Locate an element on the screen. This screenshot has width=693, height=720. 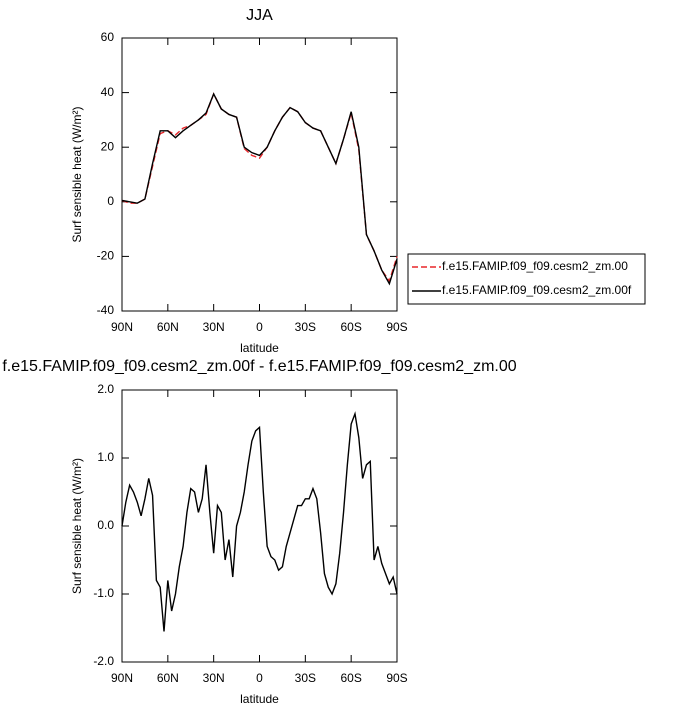
y-tick-label: 60 is located at coordinates (108, 37).